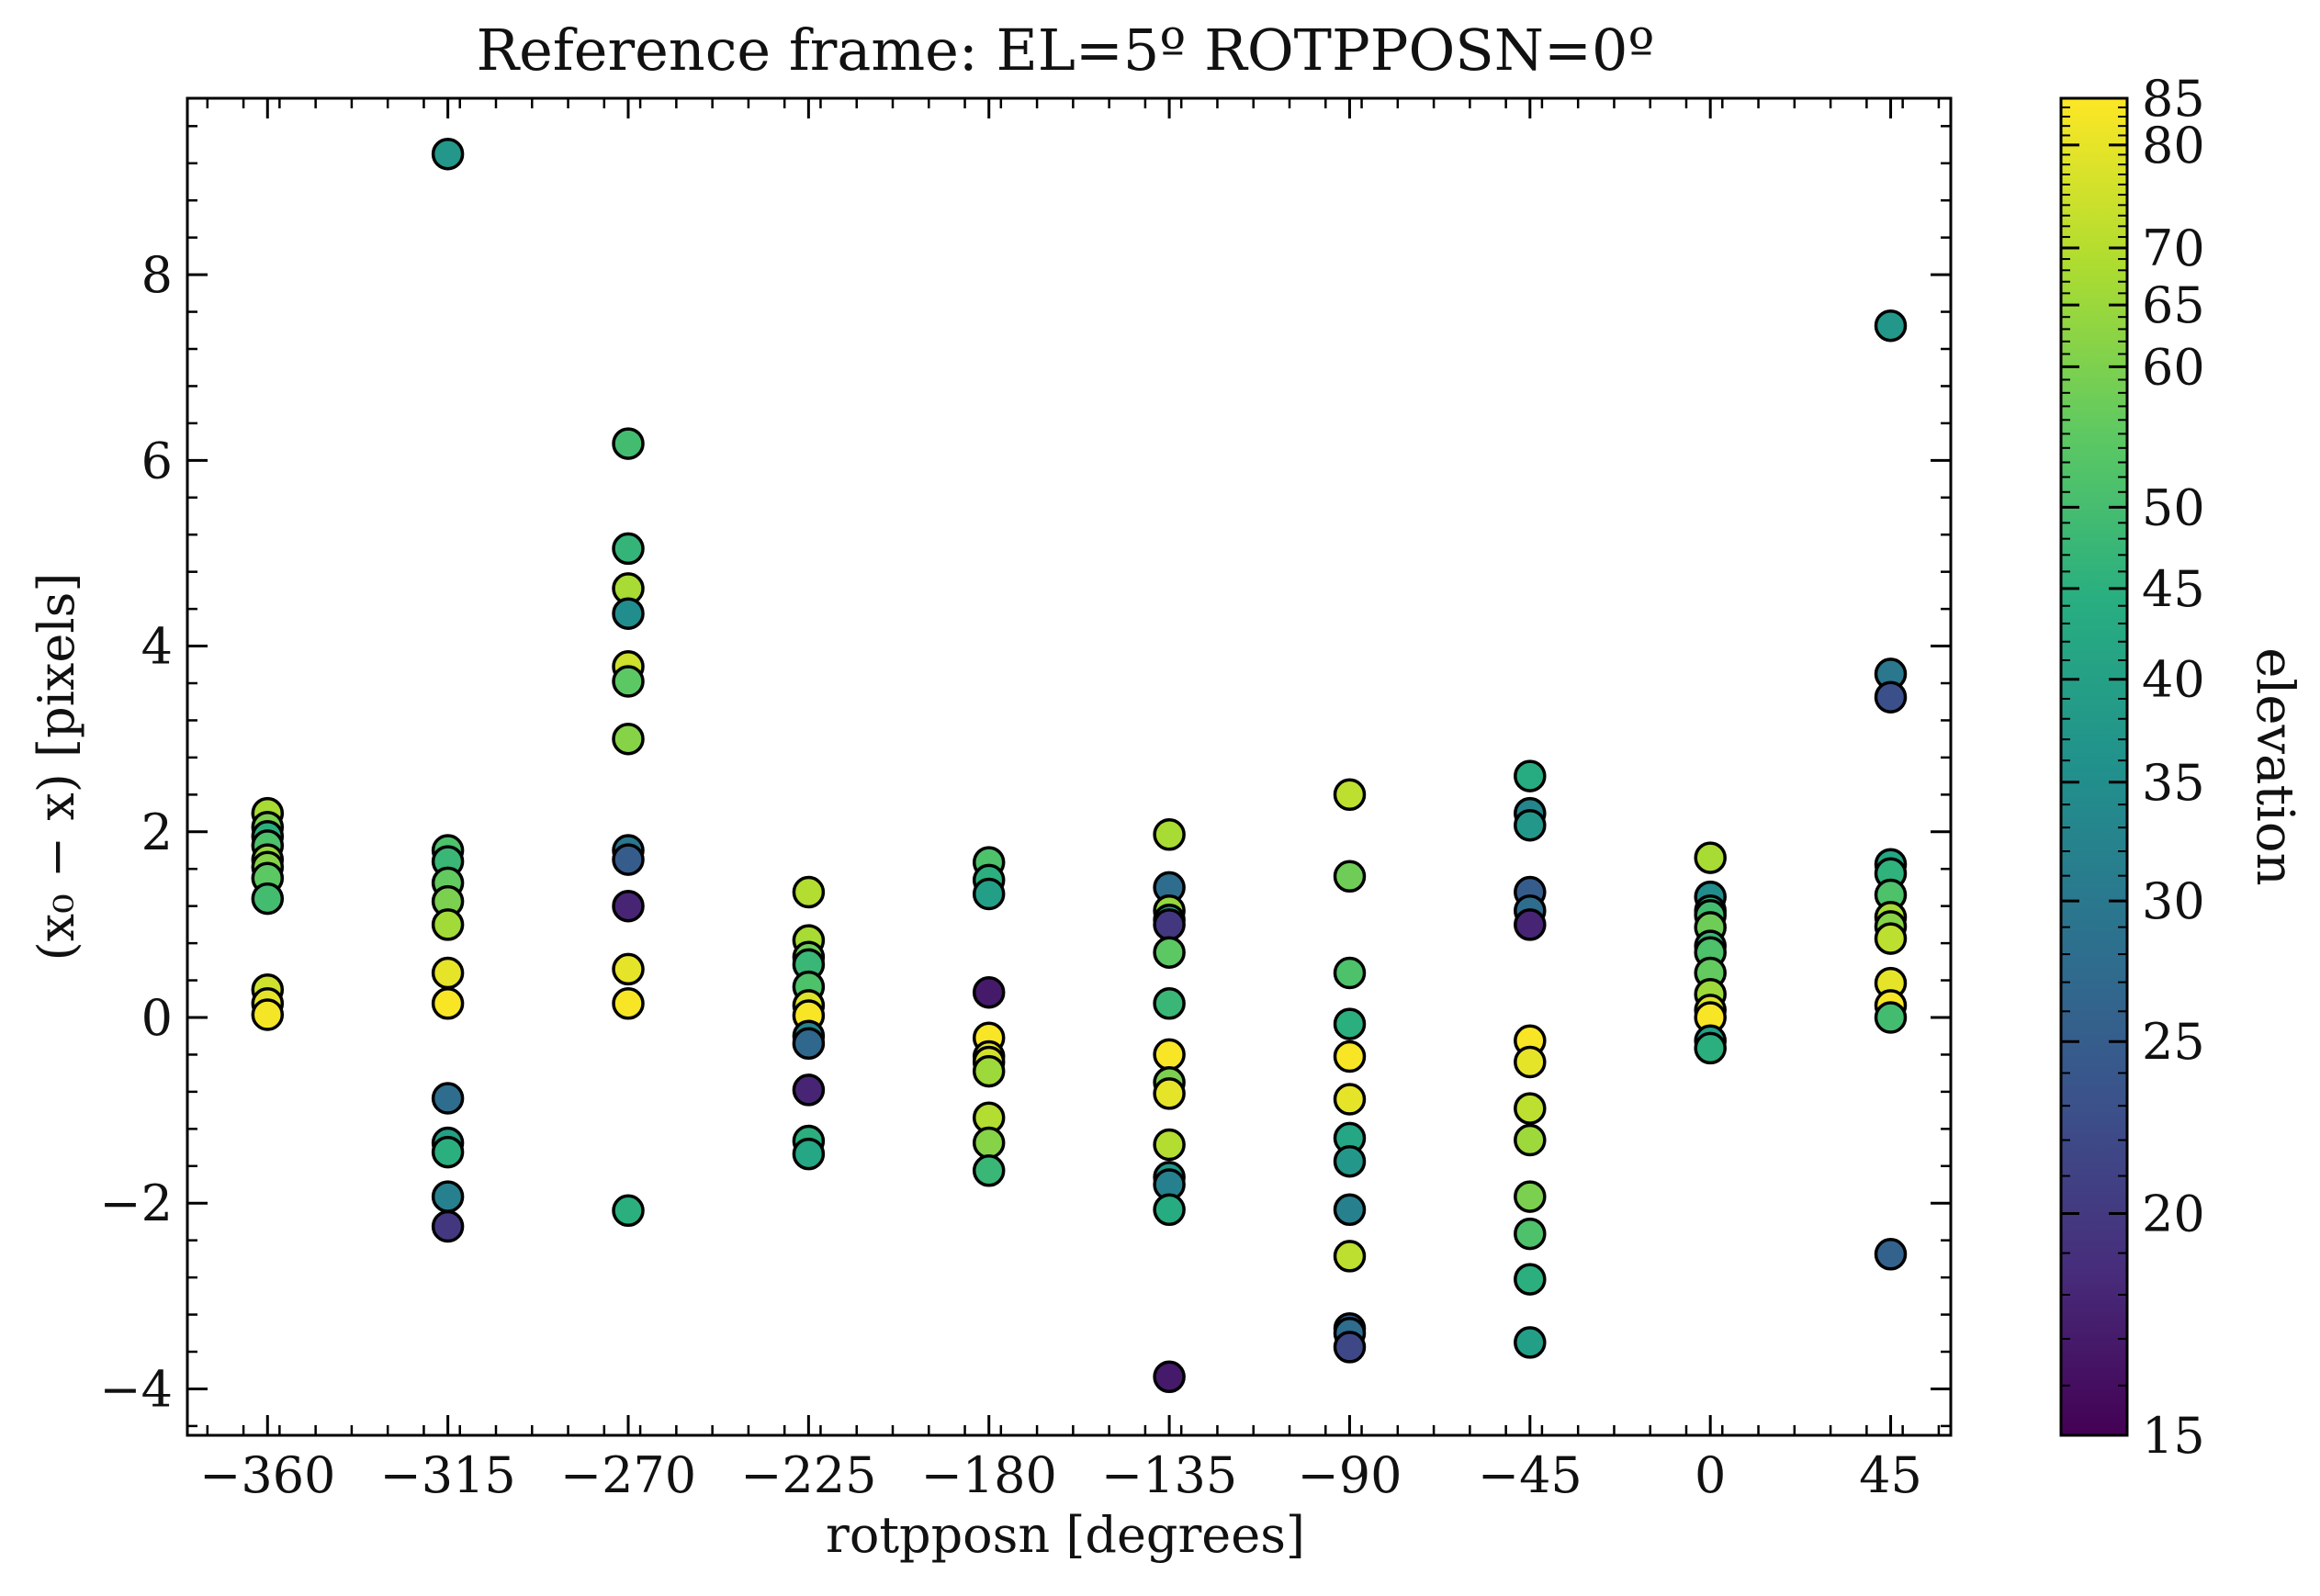  What do you see at coordinates (2173, 1436) in the screenshot?
I see `colorbar-tick-label: 15` at bounding box center [2173, 1436].